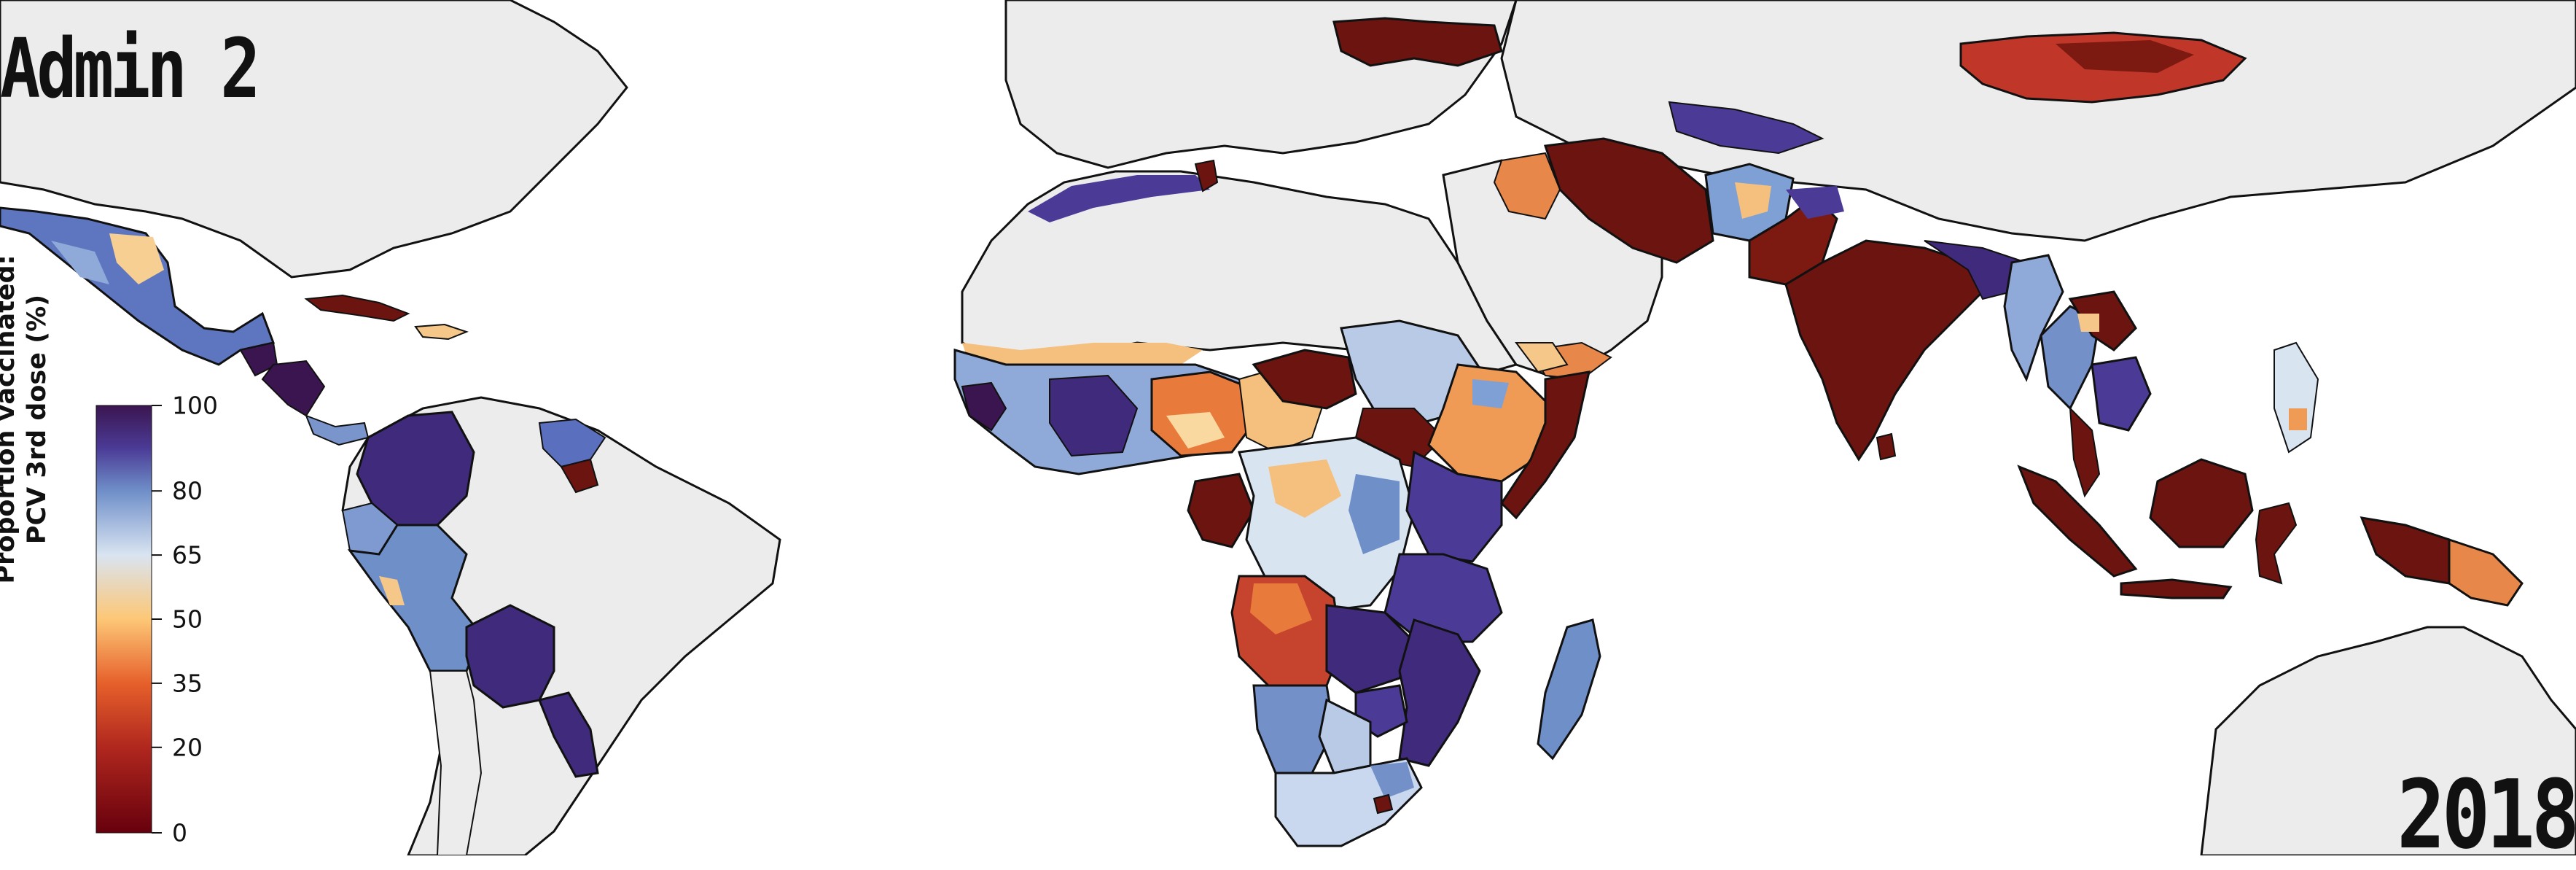  I want to click on legend-tick-label: 80, so click(188, 490).